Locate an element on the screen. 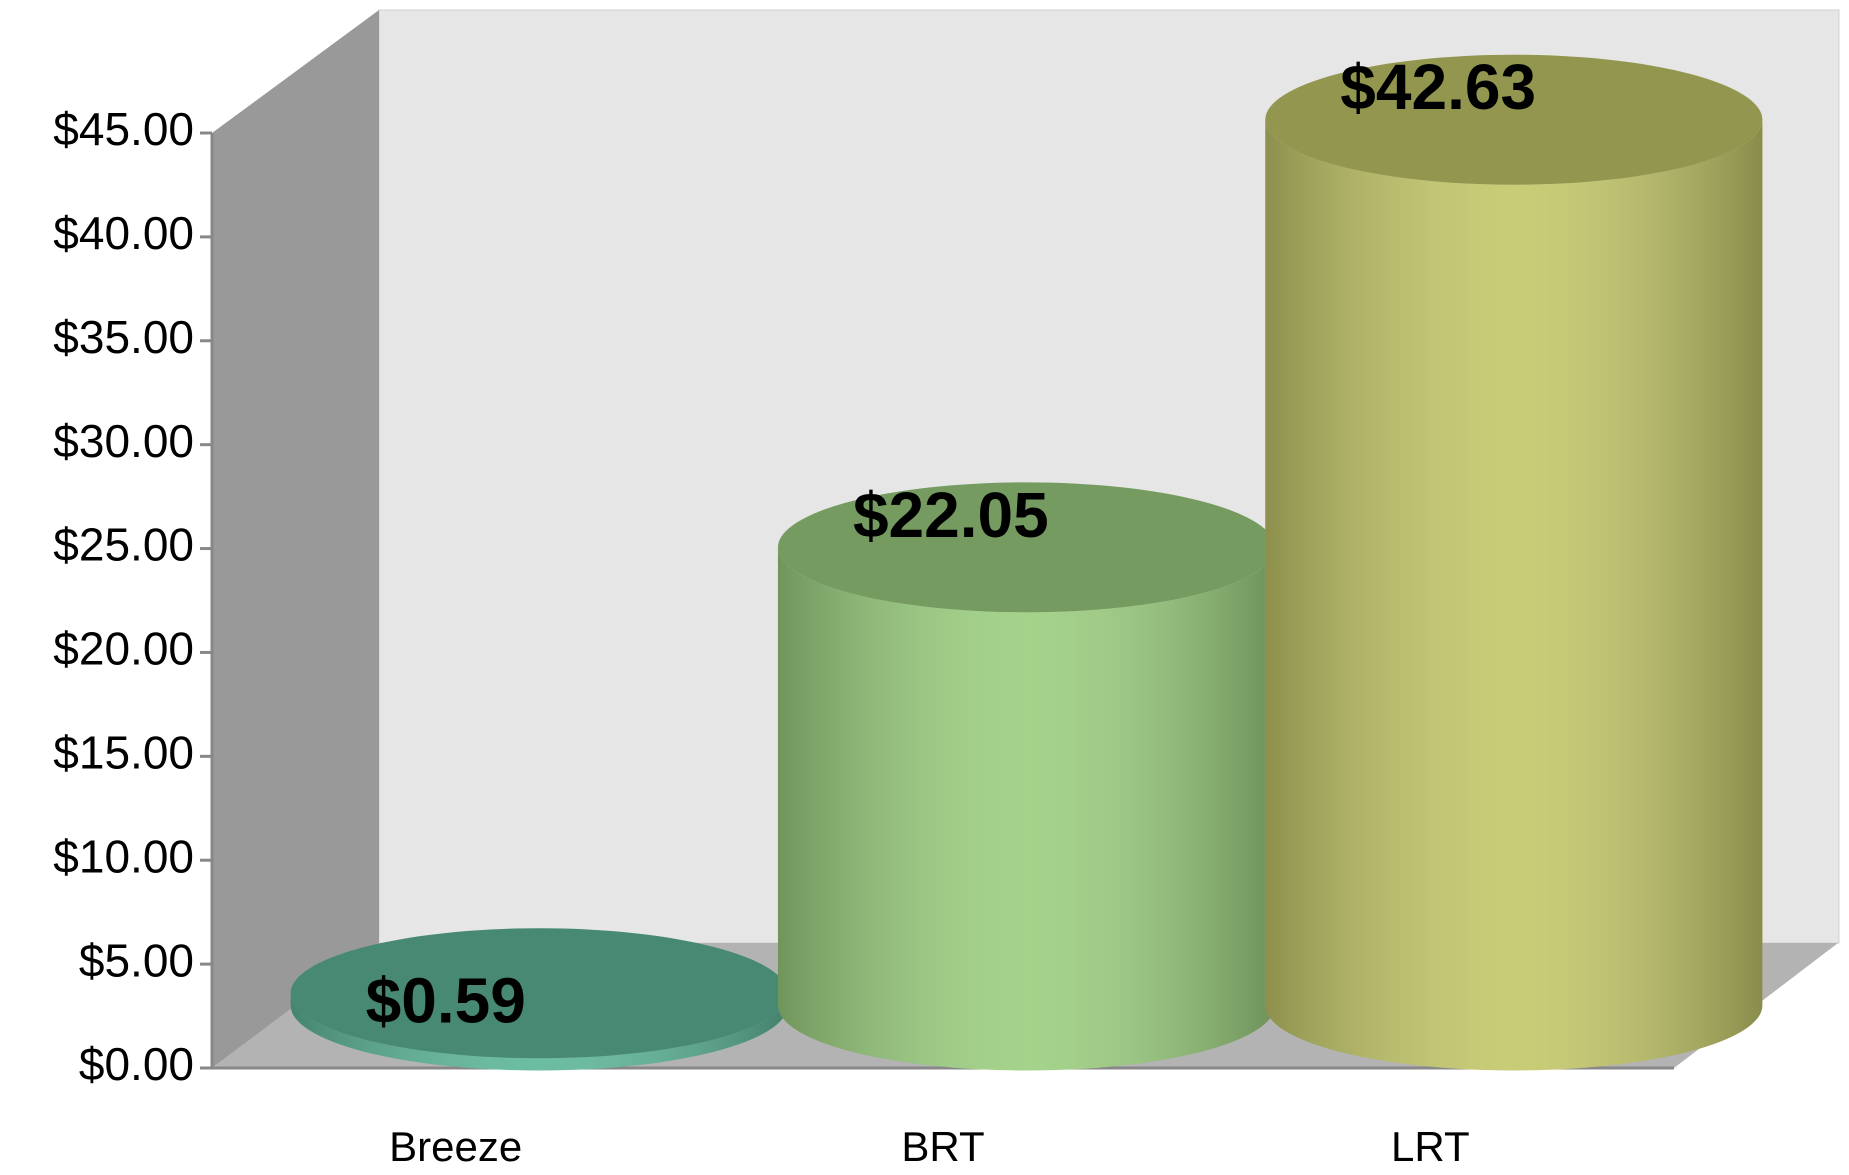 This screenshot has width=1849, height=1175. y-tick-label: $0.00 is located at coordinates (136, 1064).